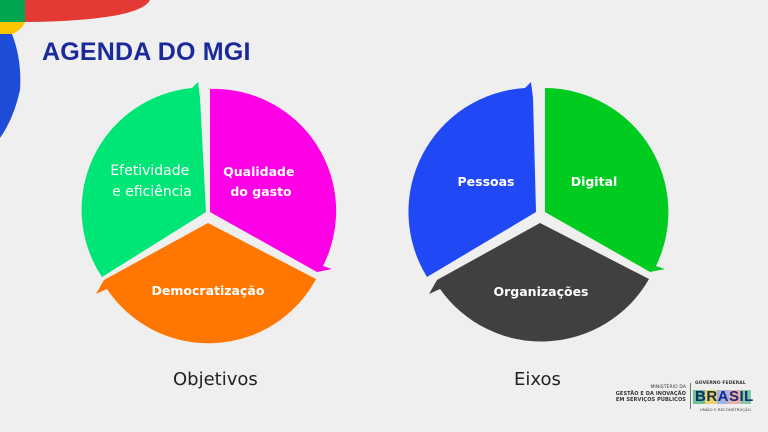  What do you see at coordinates (539, 282) in the screenshot?
I see `segment-organizacoes` at bounding box center [539, 282].